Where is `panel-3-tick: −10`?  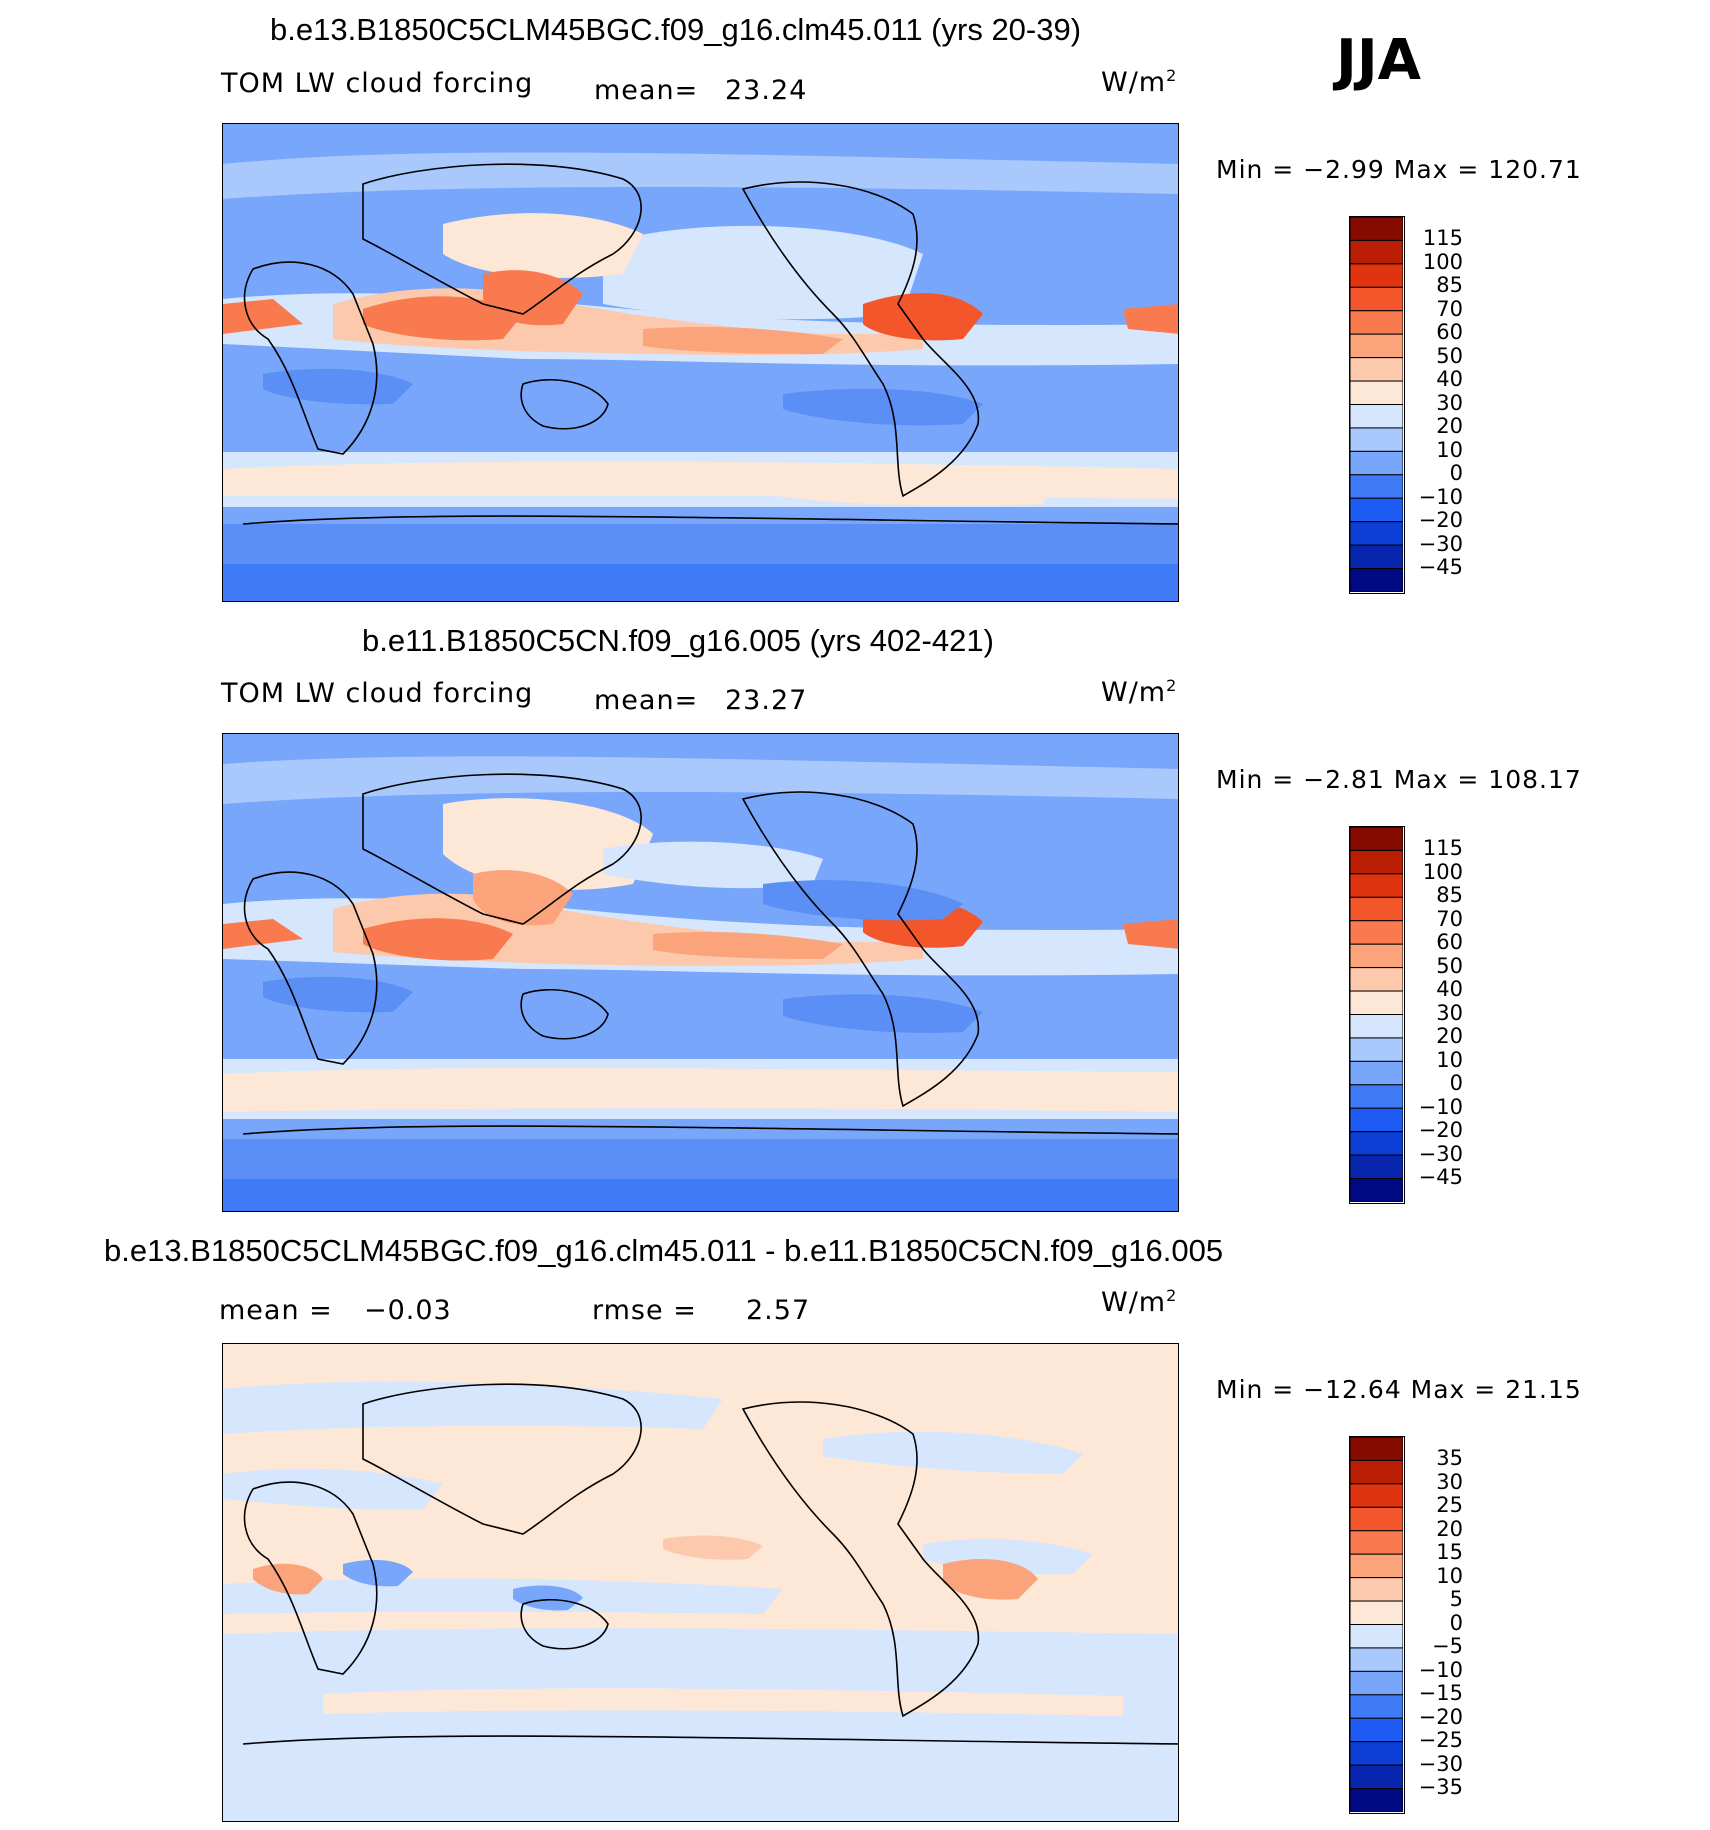 panel-3-tick: −10 is located at coordinates (1440, 1670).